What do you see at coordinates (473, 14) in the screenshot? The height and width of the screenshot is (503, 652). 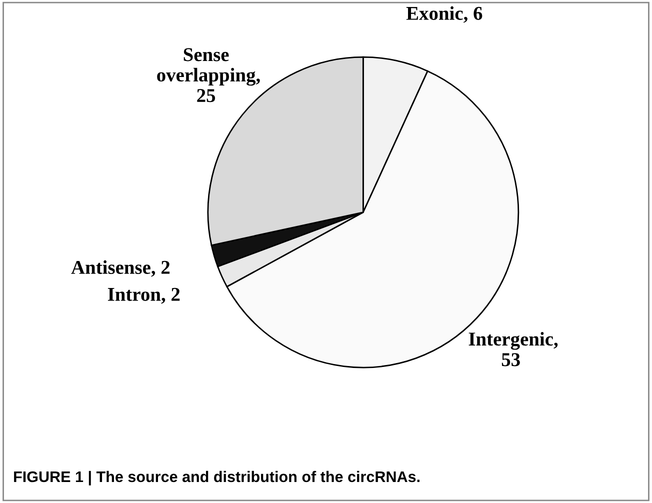 I see `data-label: , 6` at bounding box center [473, 14].